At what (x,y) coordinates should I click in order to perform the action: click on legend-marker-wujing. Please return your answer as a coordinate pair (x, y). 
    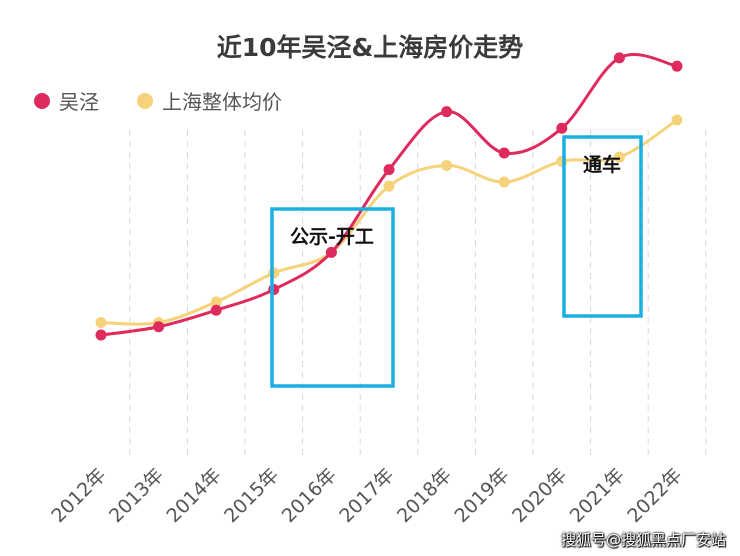
    Looking at the image, I should click on (42, 100).